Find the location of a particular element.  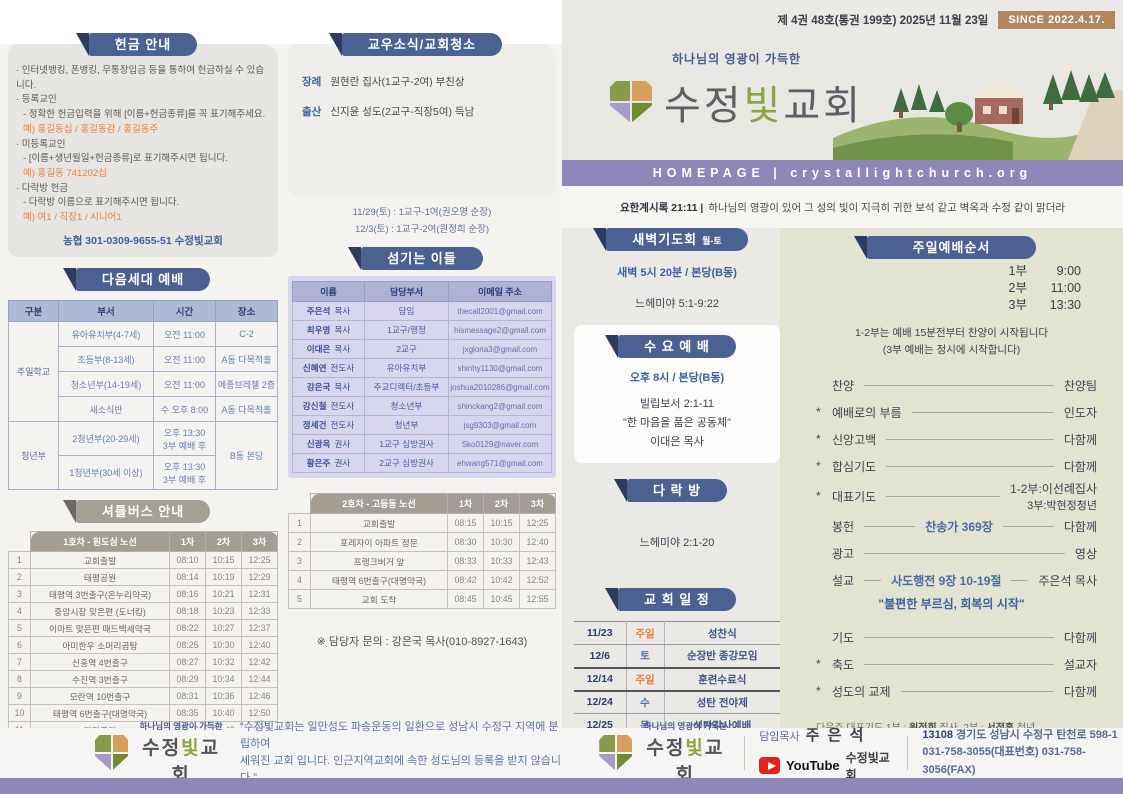

time-cell: 10:45 is located at coordinates (501, 599).